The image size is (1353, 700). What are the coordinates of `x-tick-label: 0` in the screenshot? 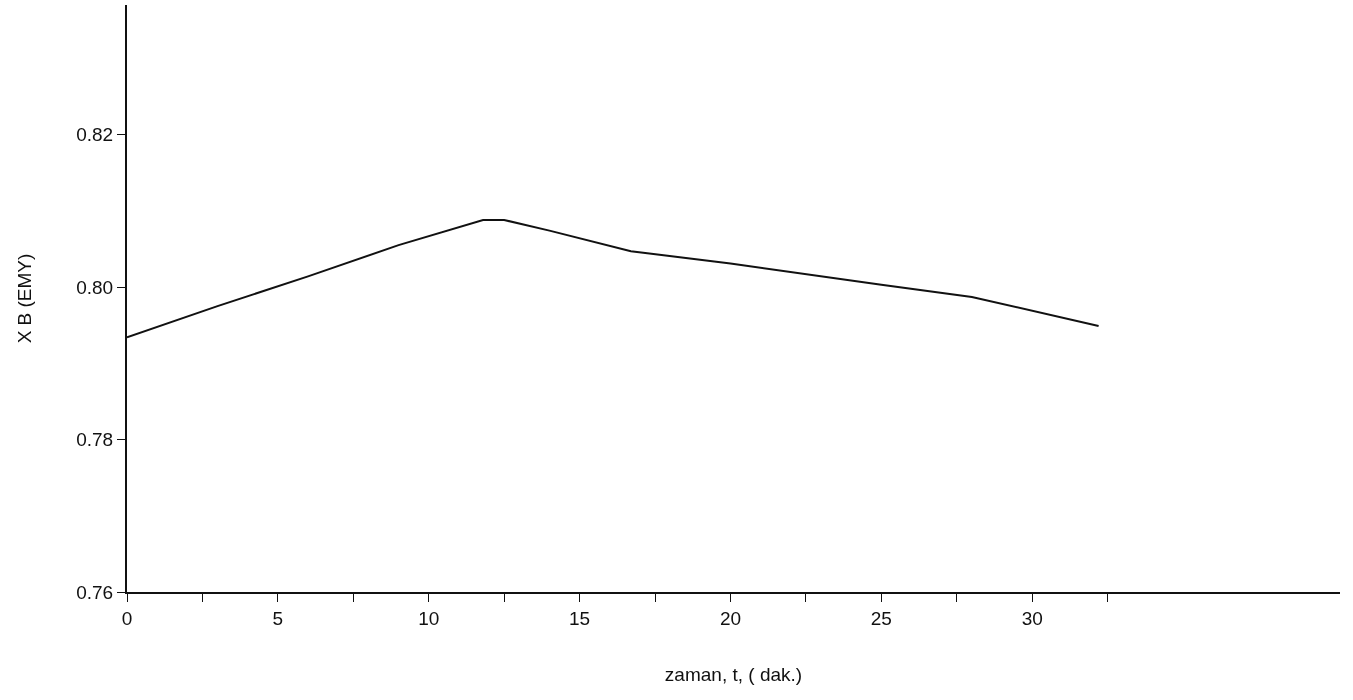 It's located at (127, 618).